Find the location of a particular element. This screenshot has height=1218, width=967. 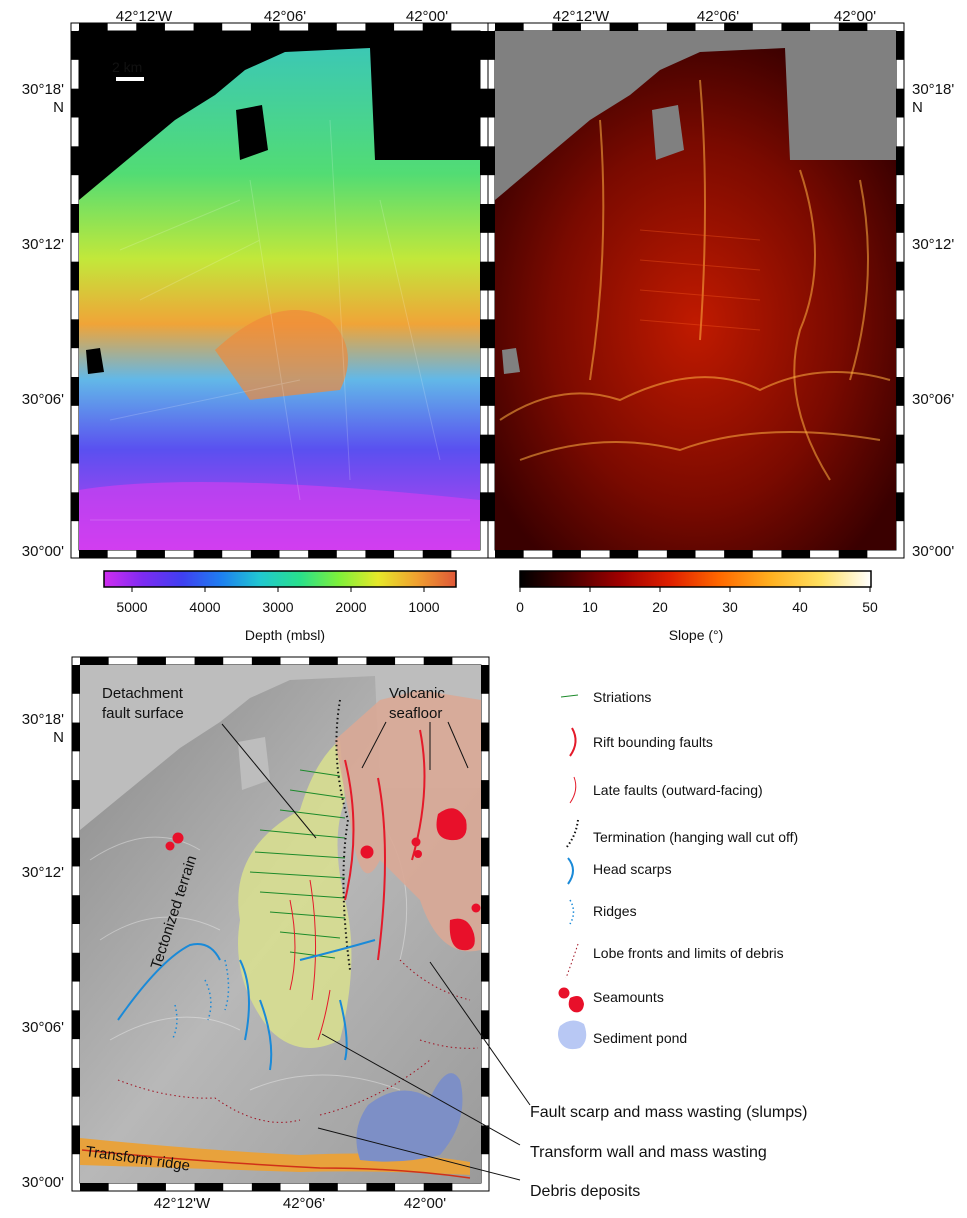

depth-map-lon-labels: 42°12'W 42°06' 42°00' is located at coordinates (282, 16).